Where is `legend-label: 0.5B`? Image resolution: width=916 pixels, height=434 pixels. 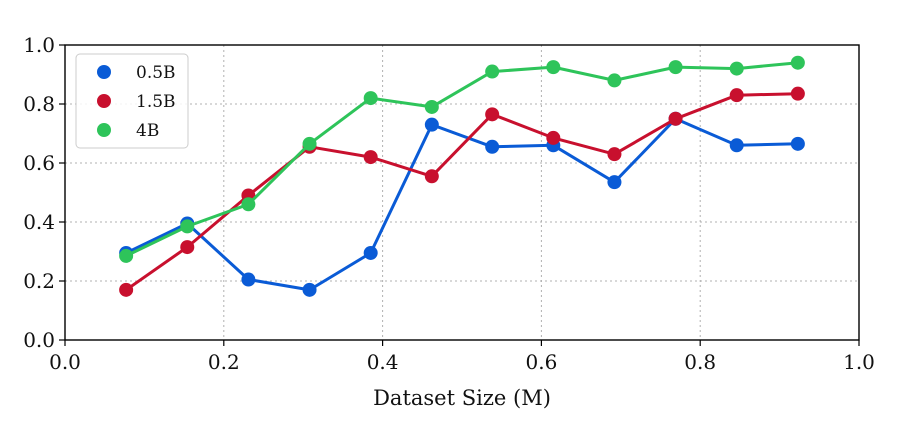 legend-label: 0.5B is located at coordinates (156, 73).